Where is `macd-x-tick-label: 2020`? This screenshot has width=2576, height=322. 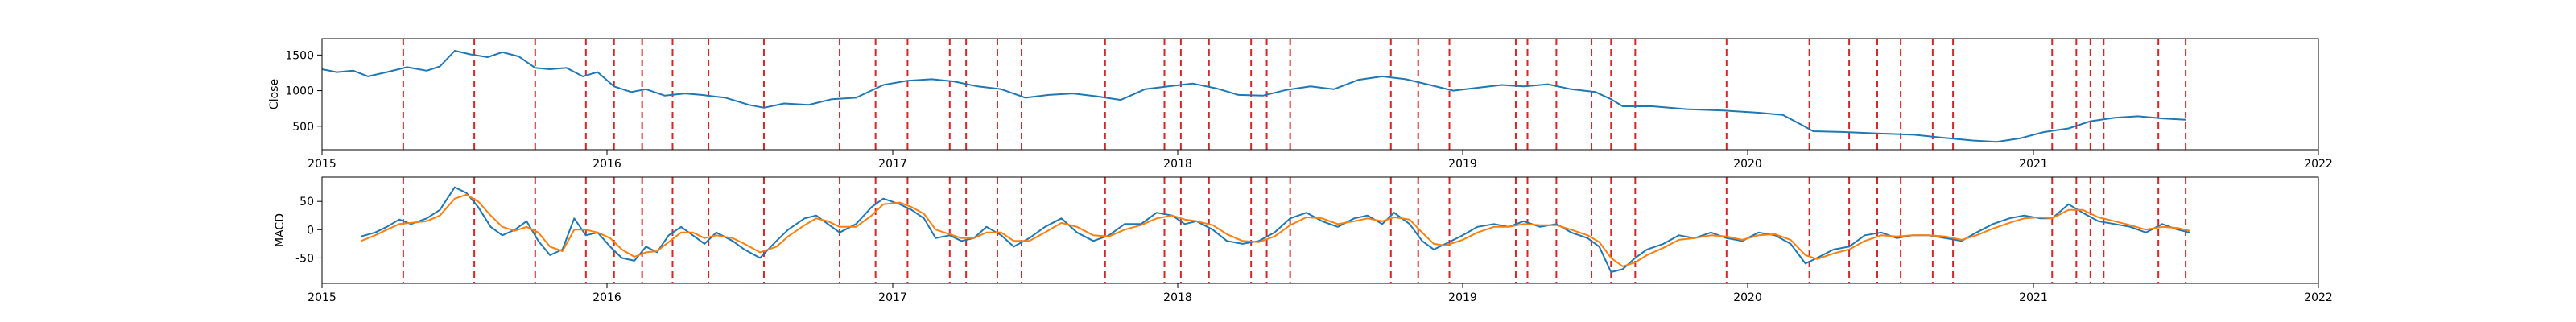
macd-x-tick-label: 2020 is located at coordinates (1747, 297).